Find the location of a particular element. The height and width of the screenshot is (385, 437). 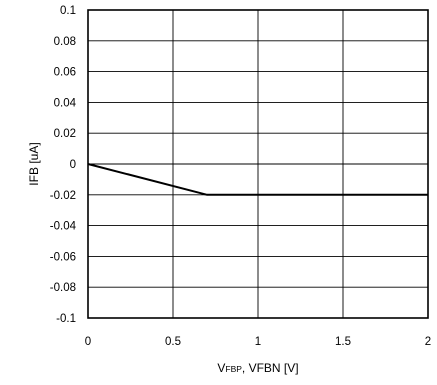

y-tick-label: 0 is located at coordinates (73, 165).